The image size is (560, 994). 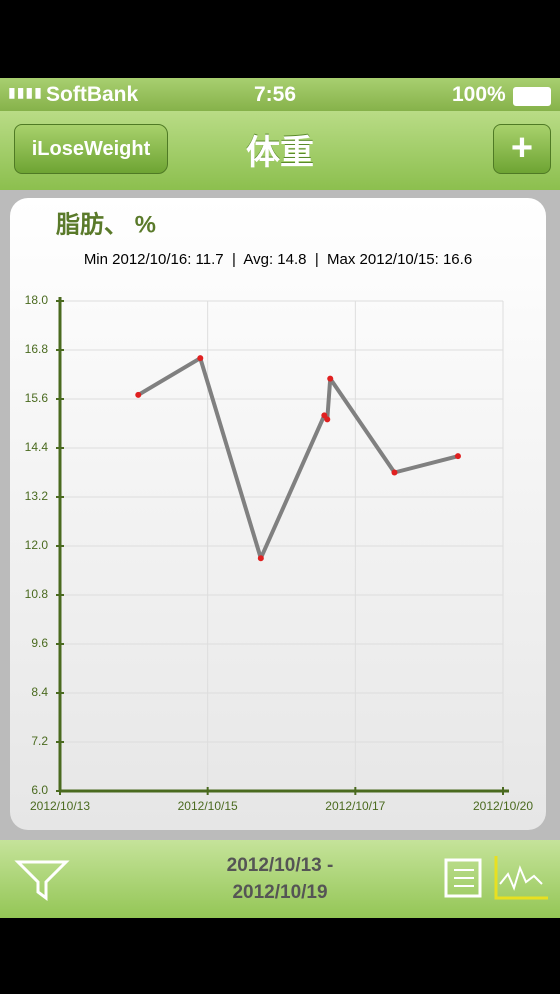 What do you see at coordinates (522, 149) in the screenshot?
I see `add-button: +` at bounding box center [522, 149].